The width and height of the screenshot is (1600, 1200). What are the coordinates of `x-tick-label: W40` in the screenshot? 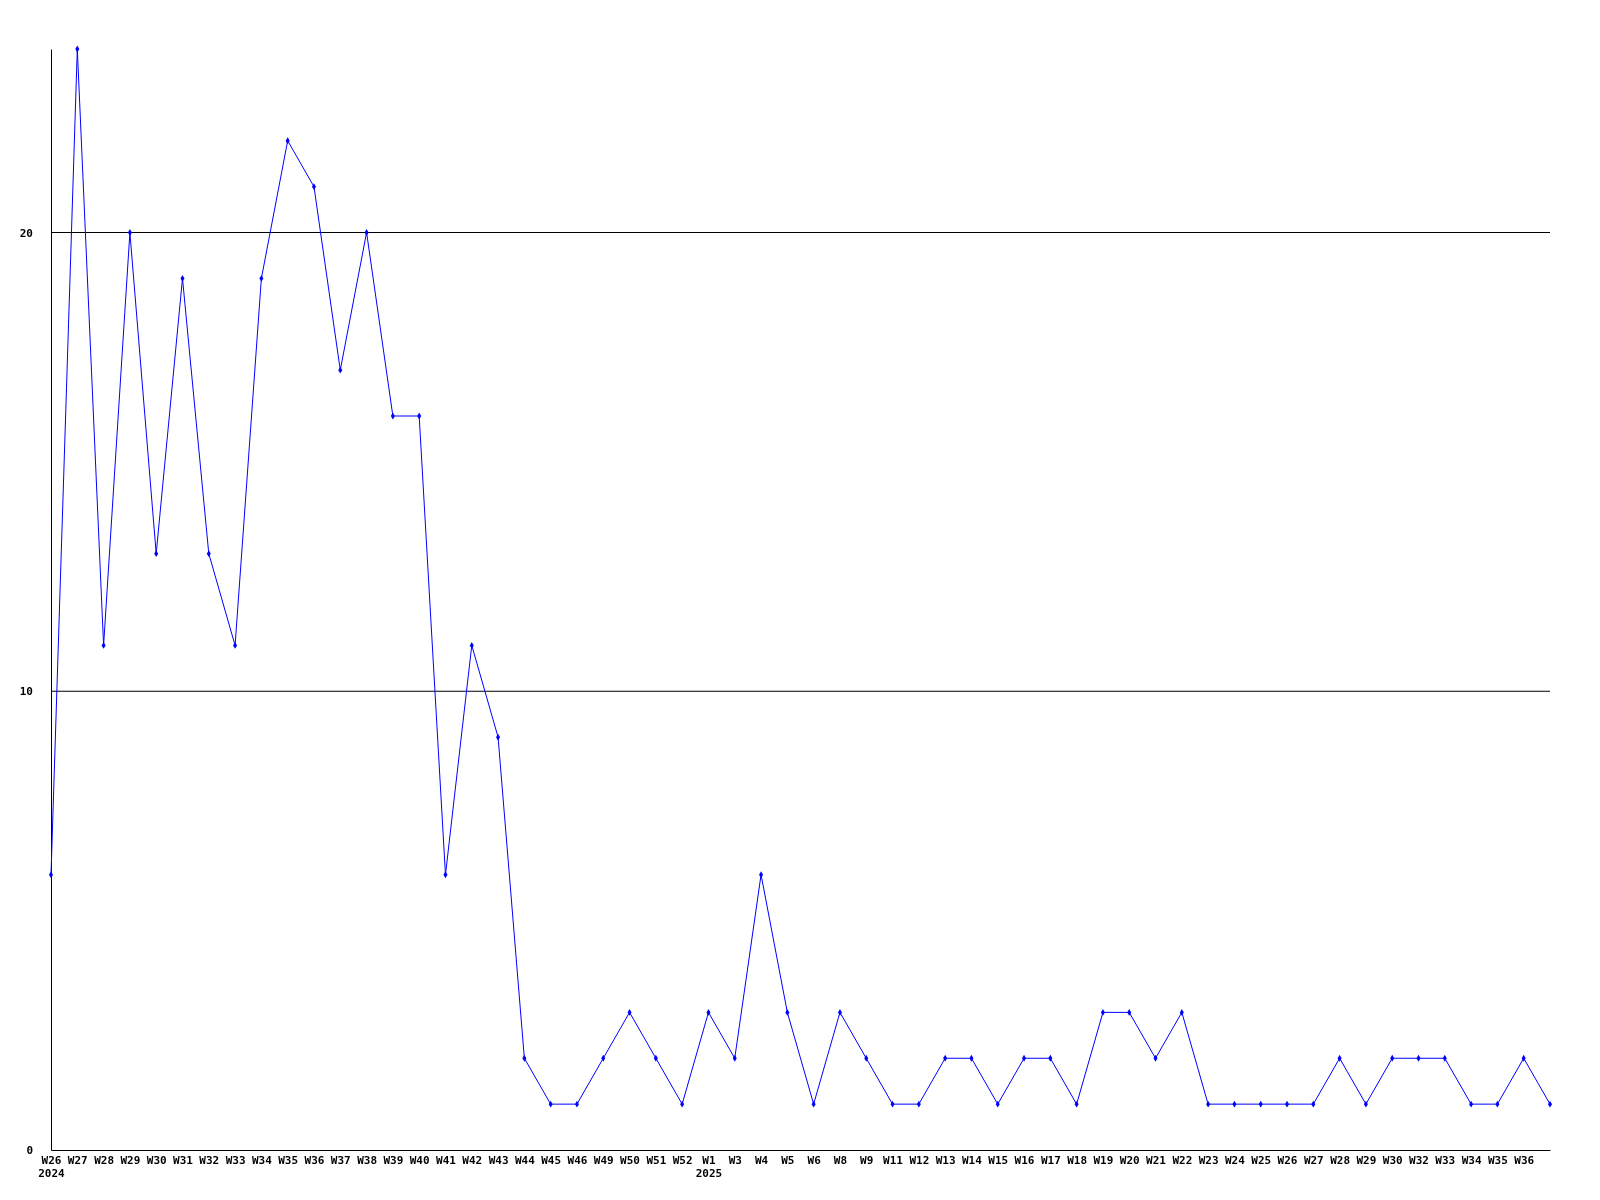 It's located at (419, 1160).